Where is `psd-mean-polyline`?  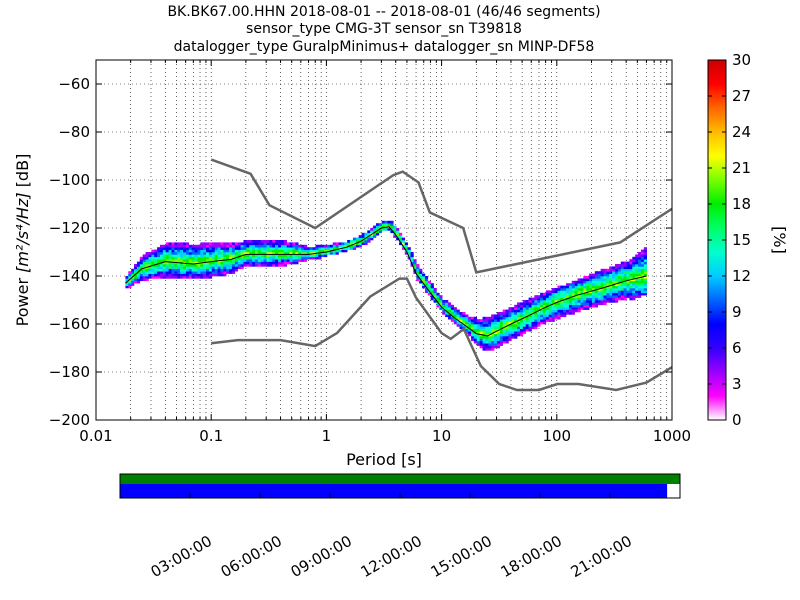 psd-mean-polyline is located at coordinates (386, 281).